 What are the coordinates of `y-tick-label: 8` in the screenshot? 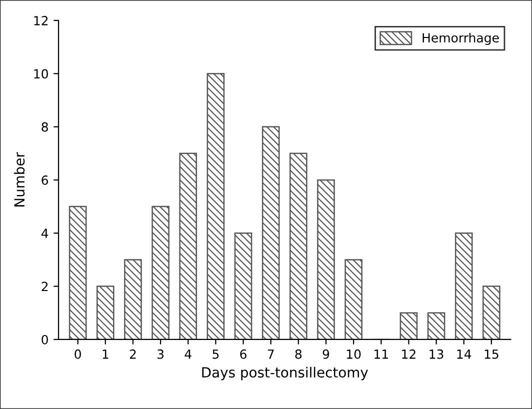 It's located at (45, 127).